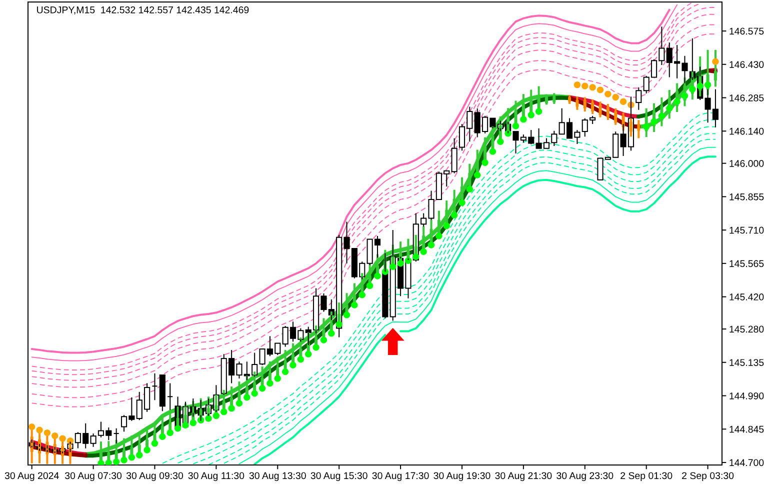 This screenshot has height=486, width=768. Describe the element at coordinates (747, 64) in the screenshot. I see `y-tick-label: 146.430` at that location.